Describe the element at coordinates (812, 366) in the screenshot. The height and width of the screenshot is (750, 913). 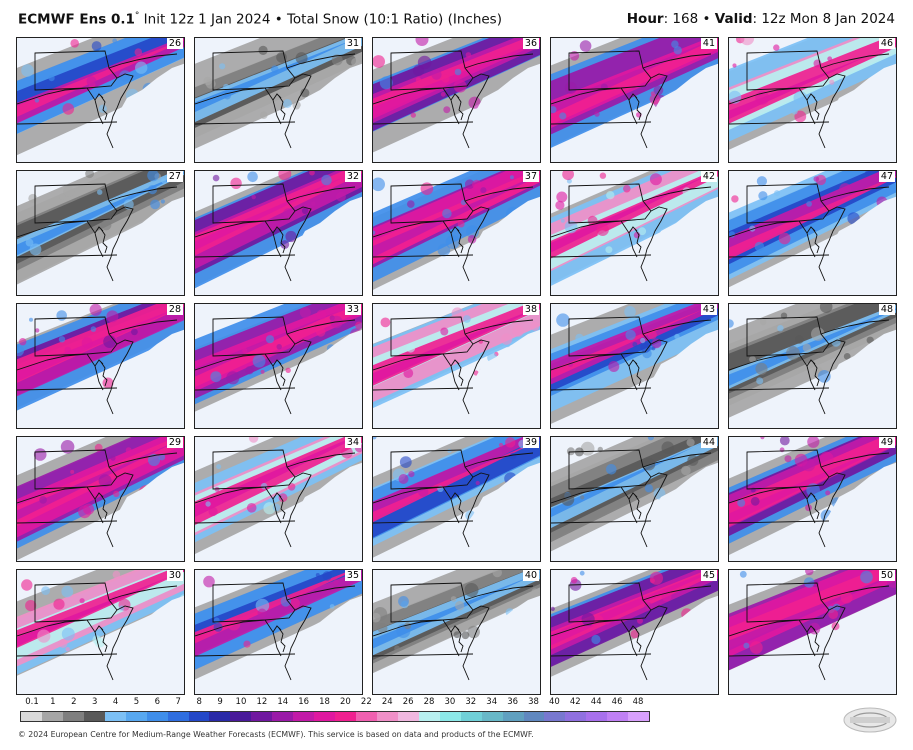
I see `ensemble-member-panel: 48` at that location.